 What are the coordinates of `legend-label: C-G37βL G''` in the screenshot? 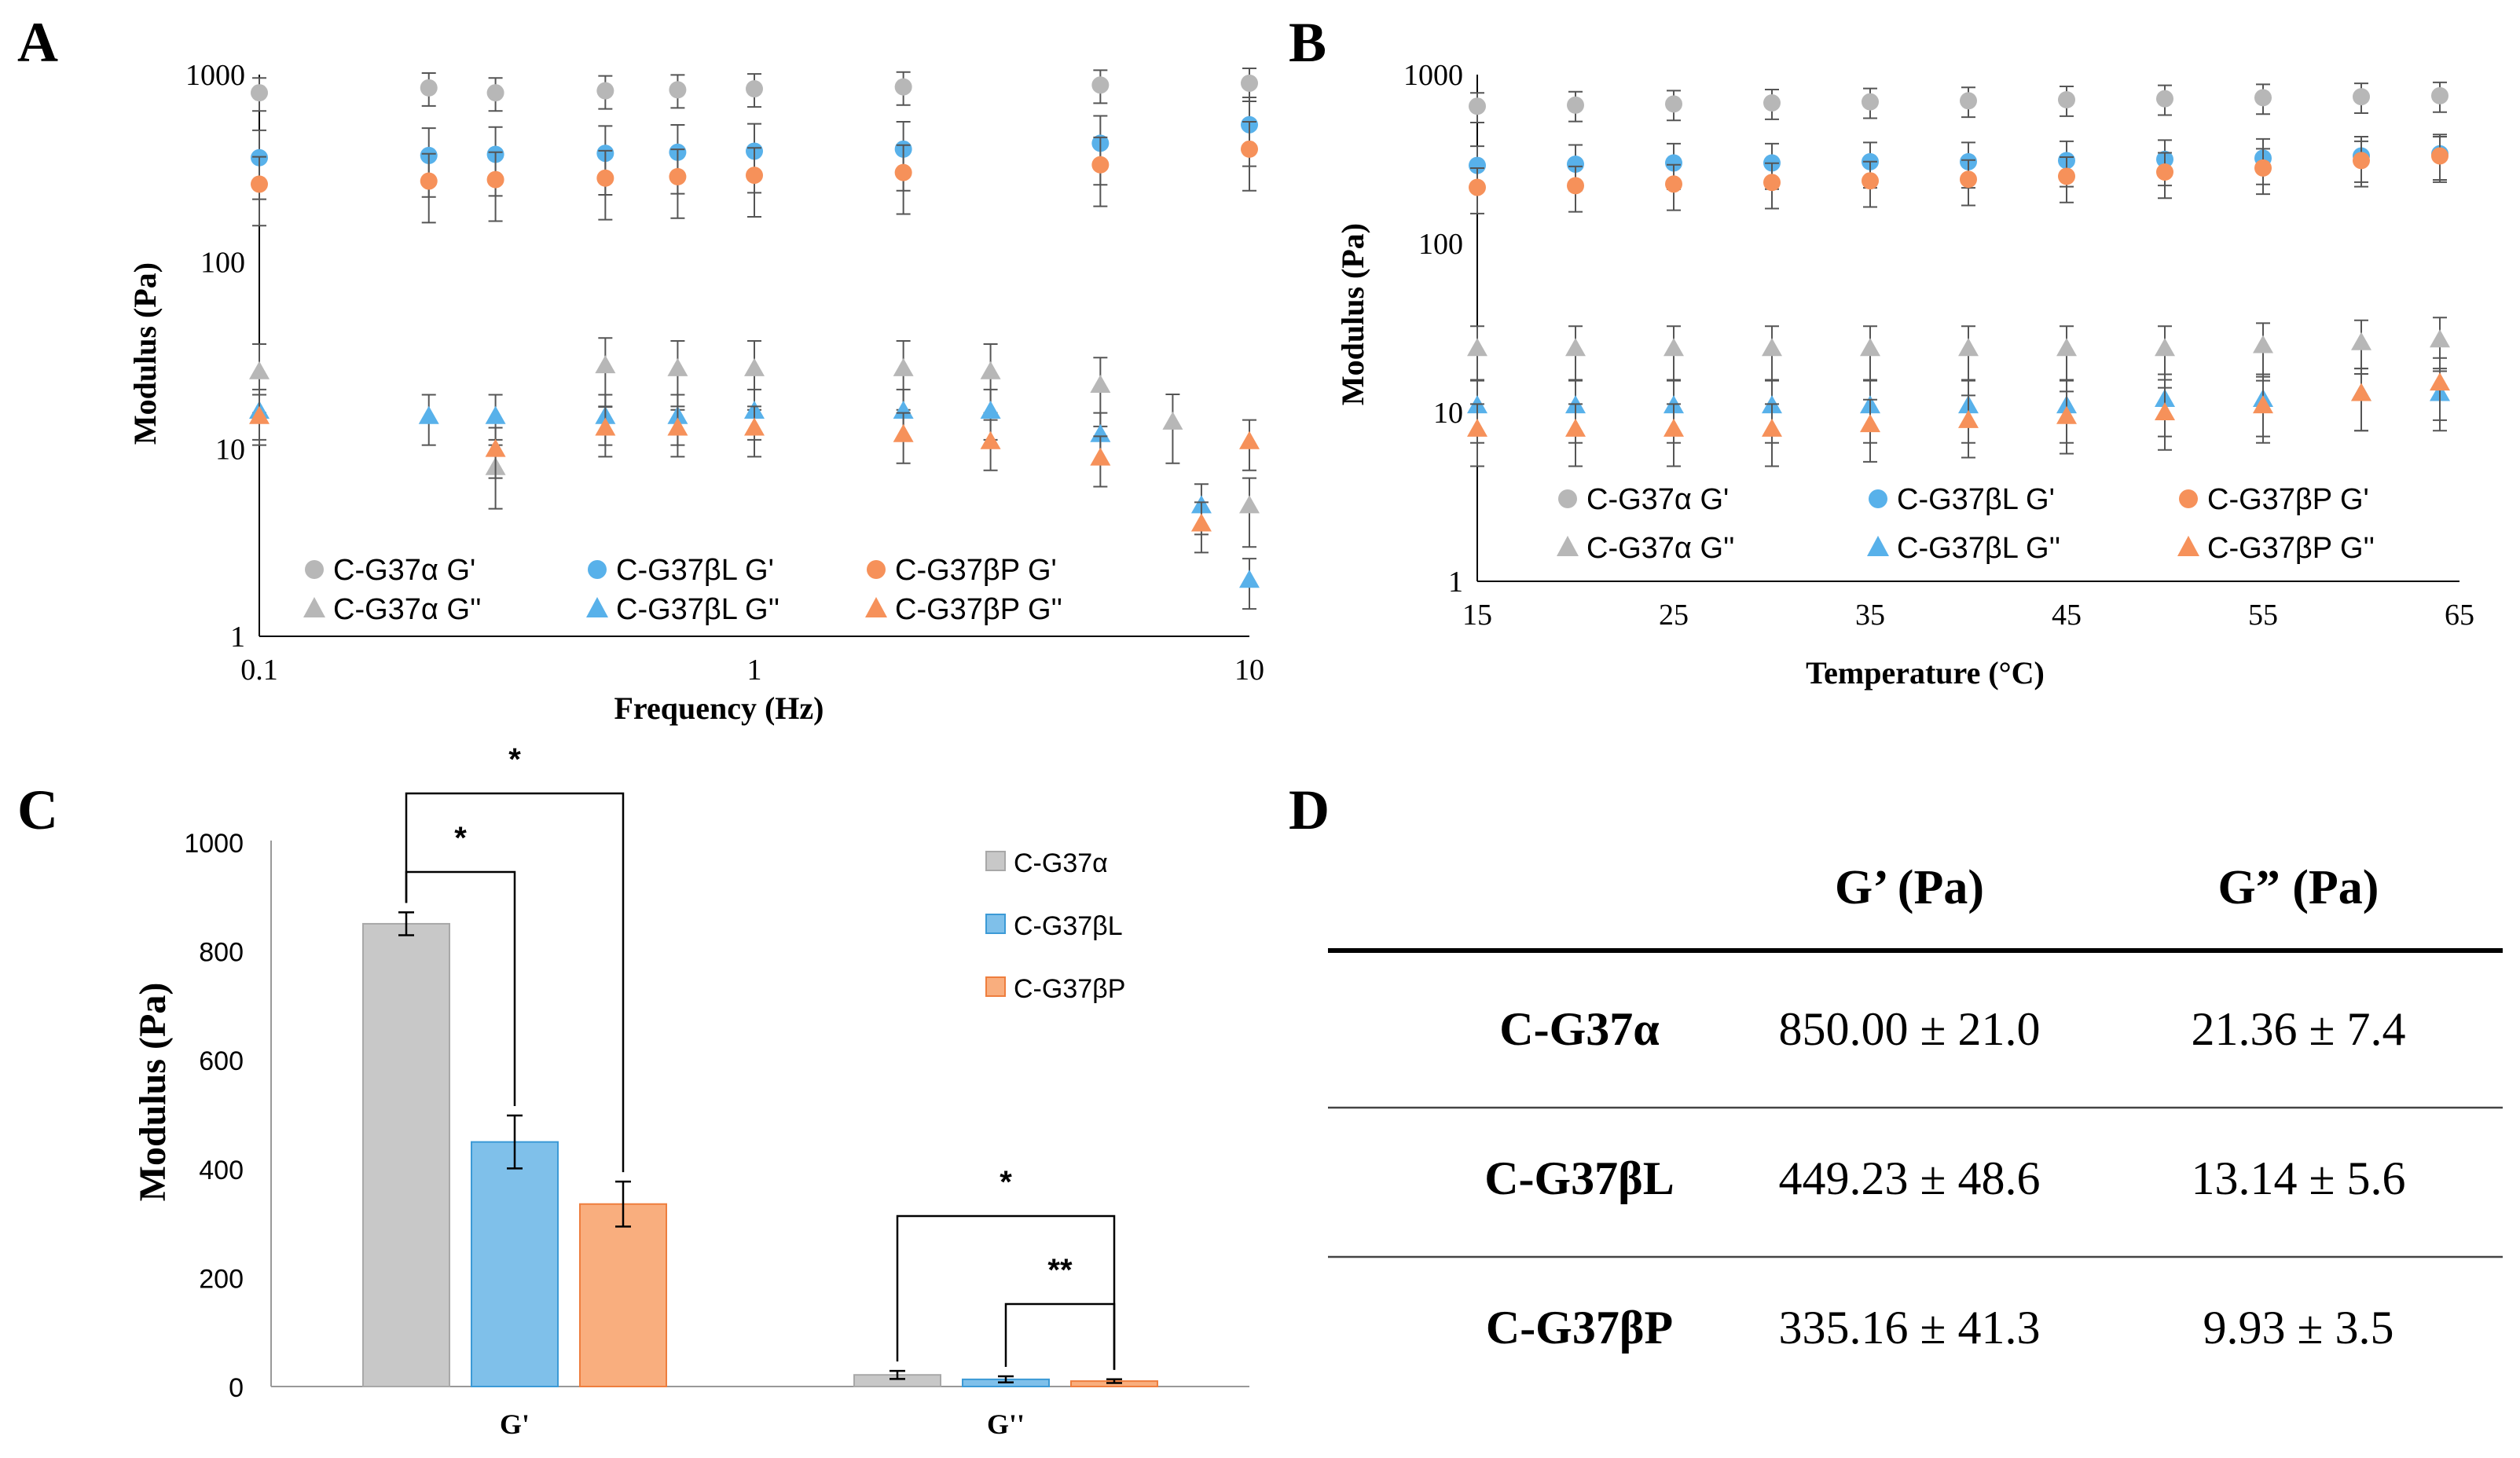 It's located at (697, 609).